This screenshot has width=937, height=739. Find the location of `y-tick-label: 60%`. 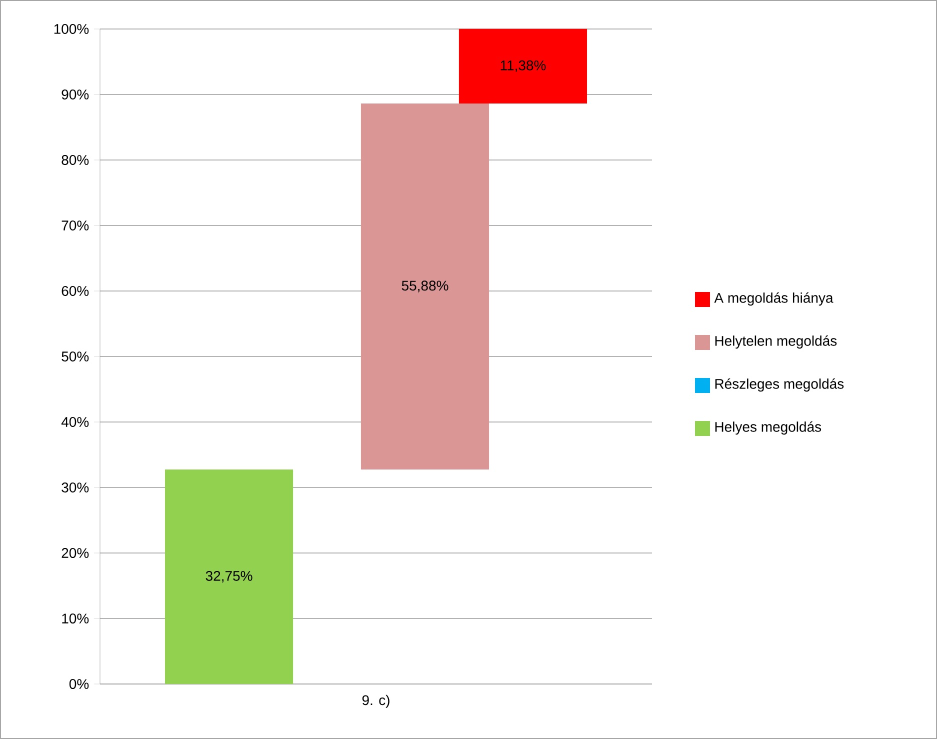

y-tick-label: 60% is located at coordinates (75, 291).